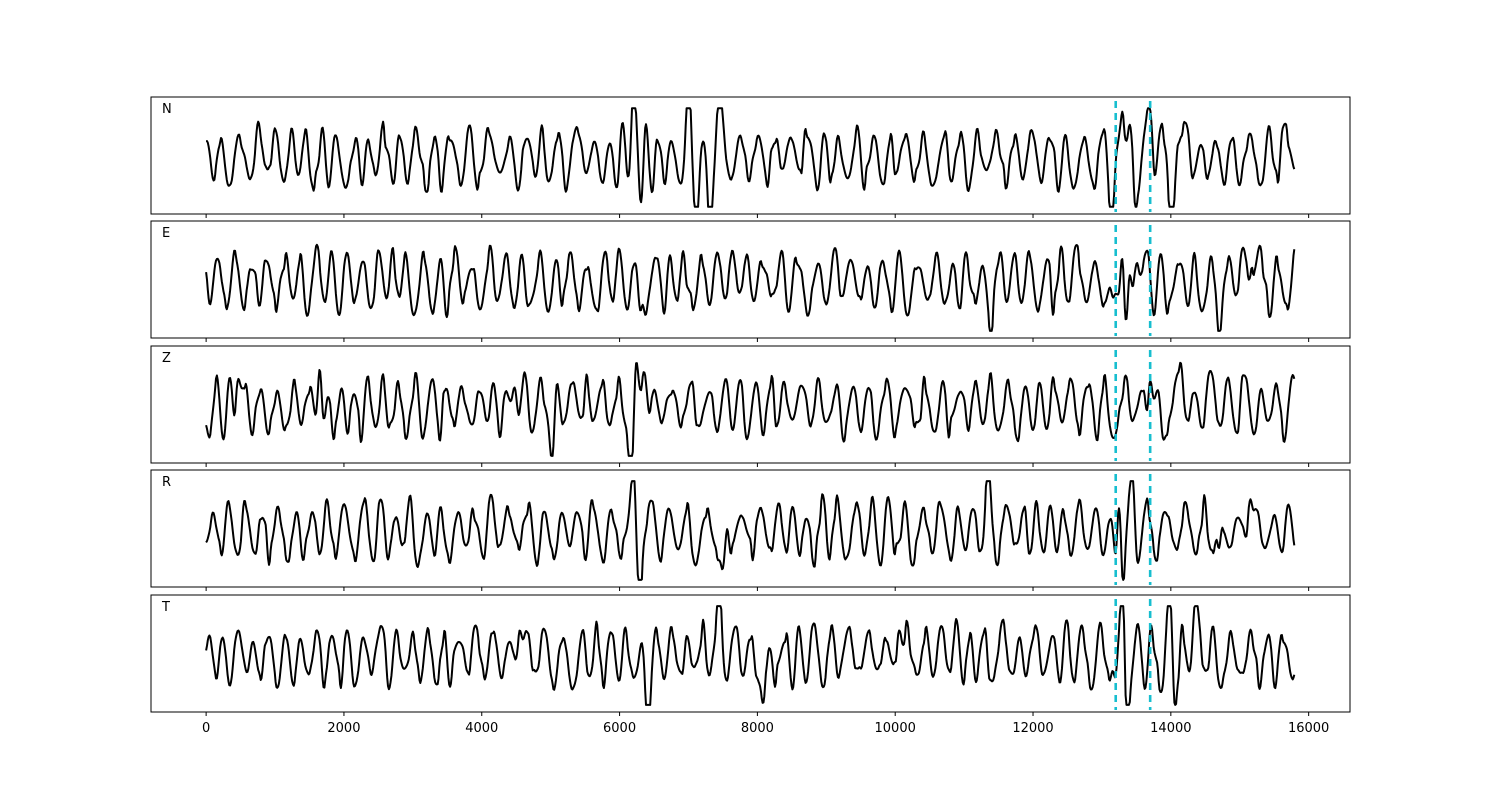 The image size is (1500, 800). Describe the element at coordinates (1032, 728) in the screenshot. I see `x-tick-label: 12000` at that location.